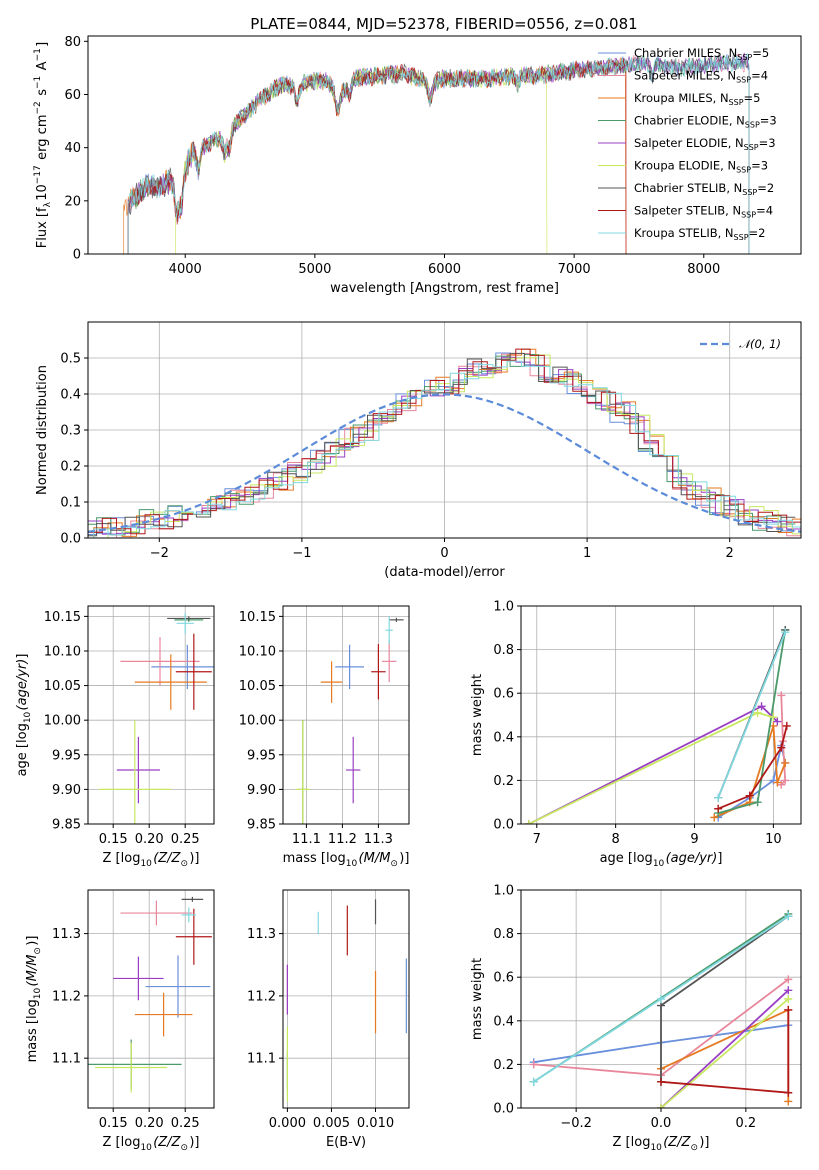  Describe the element at coordinates (257, 651) in the screenshot. I see `y-tick-label: 10.10` at that location.